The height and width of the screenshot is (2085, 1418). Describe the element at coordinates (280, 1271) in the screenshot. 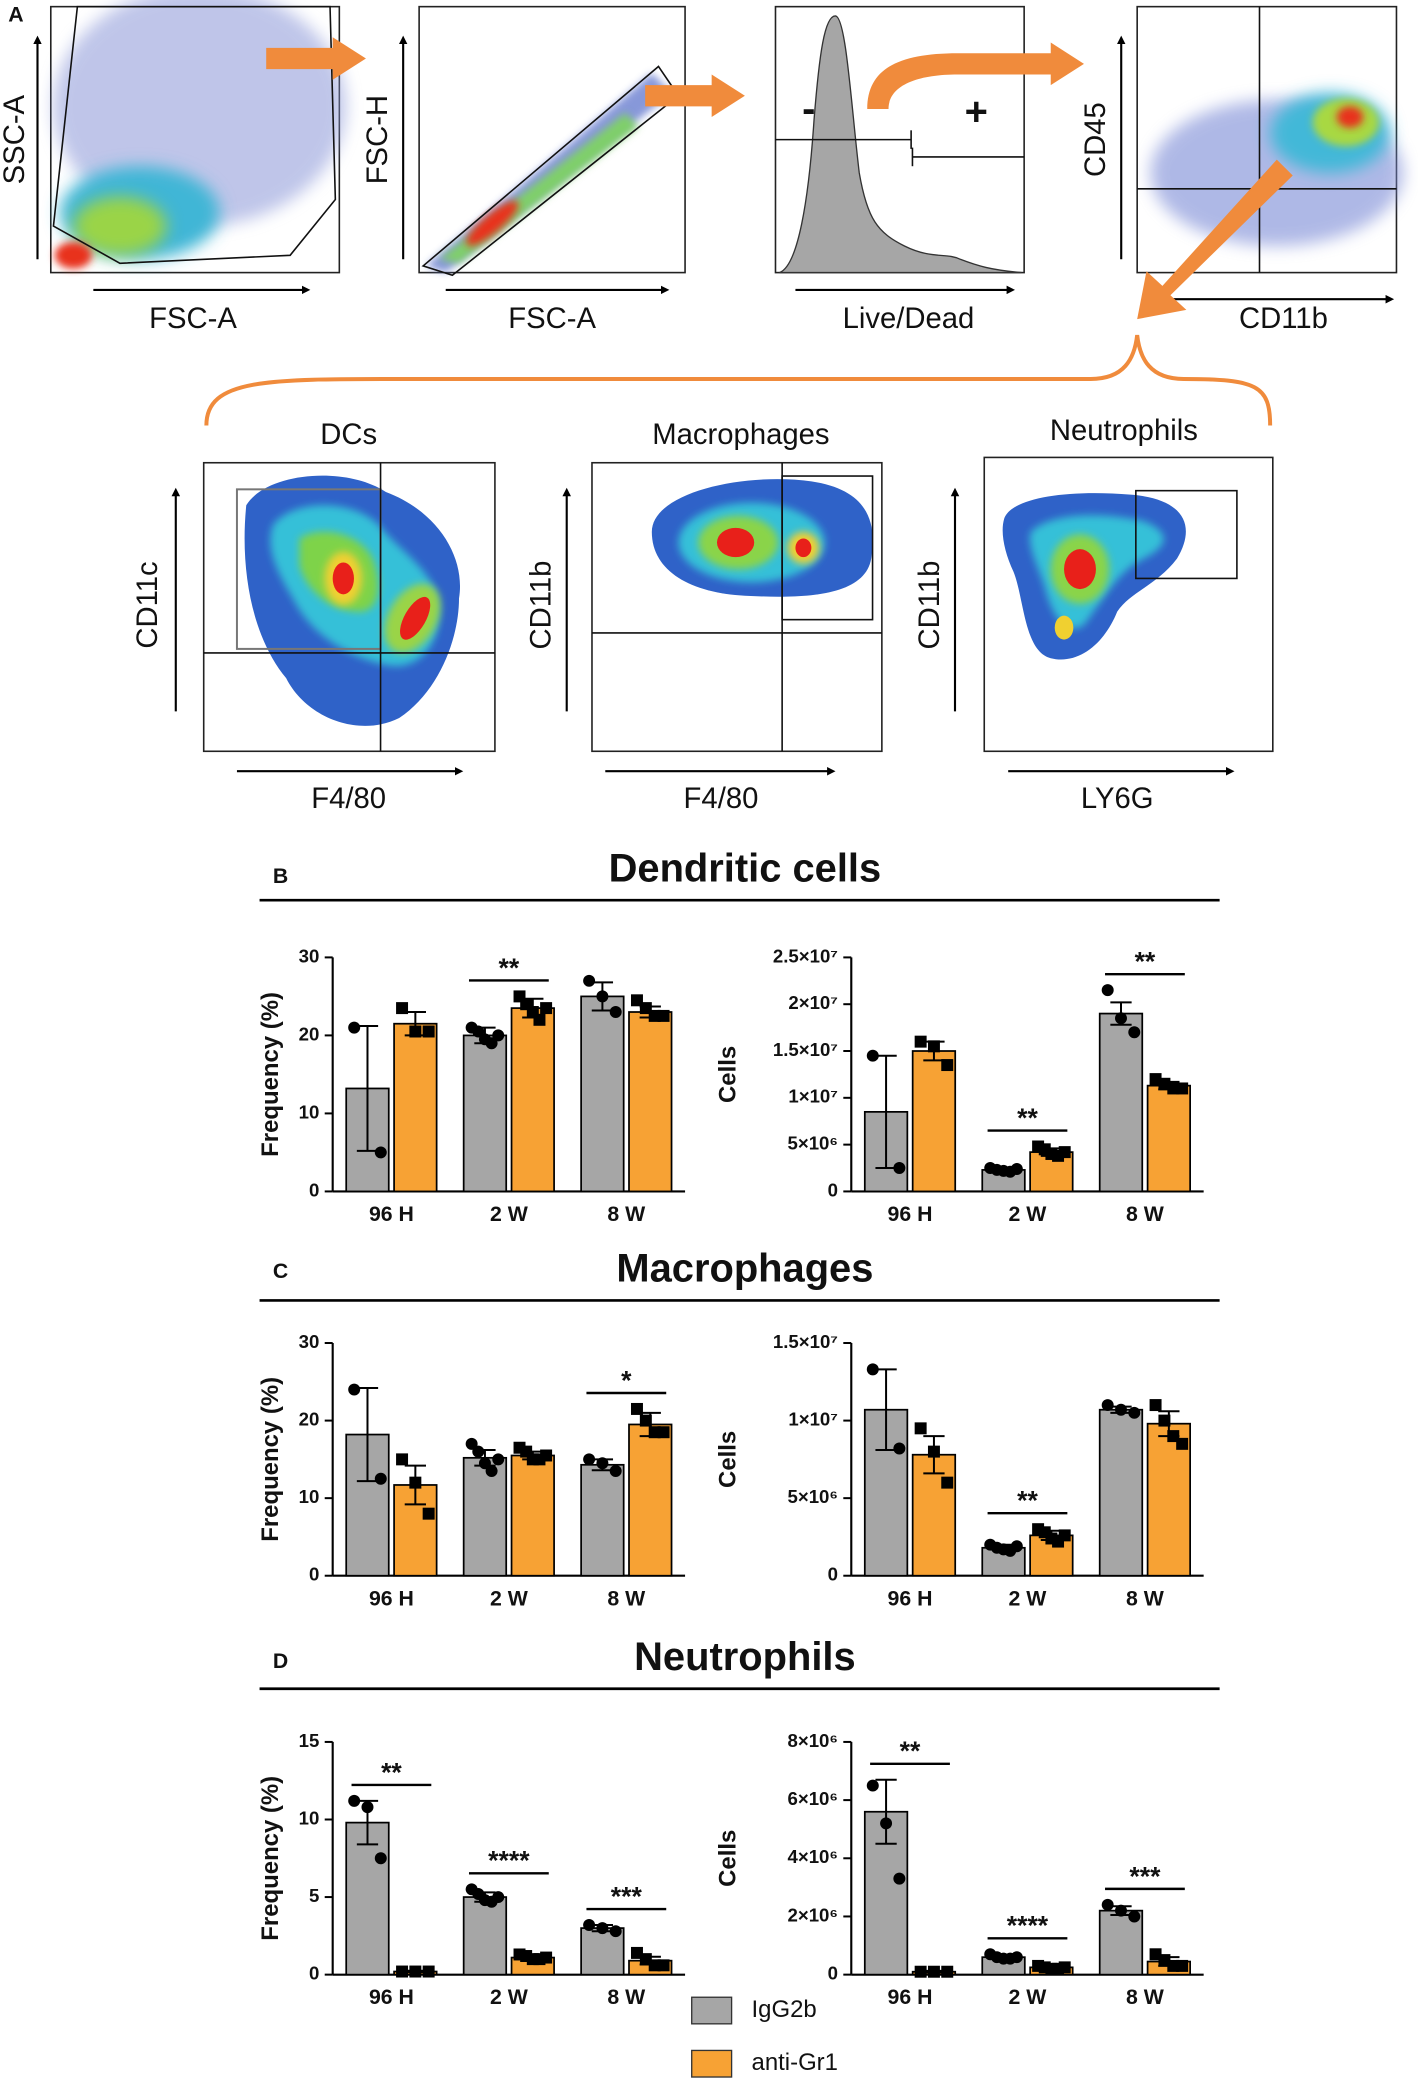

I see `panel-label: C` at that location.